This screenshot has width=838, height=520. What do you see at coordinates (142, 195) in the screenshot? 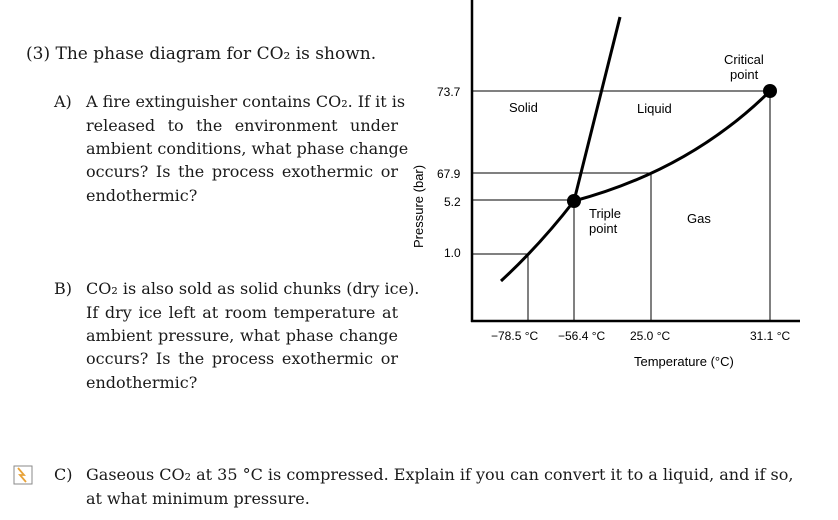
I see `question-a-line: endothermic?` at bounding box center [142, 195].